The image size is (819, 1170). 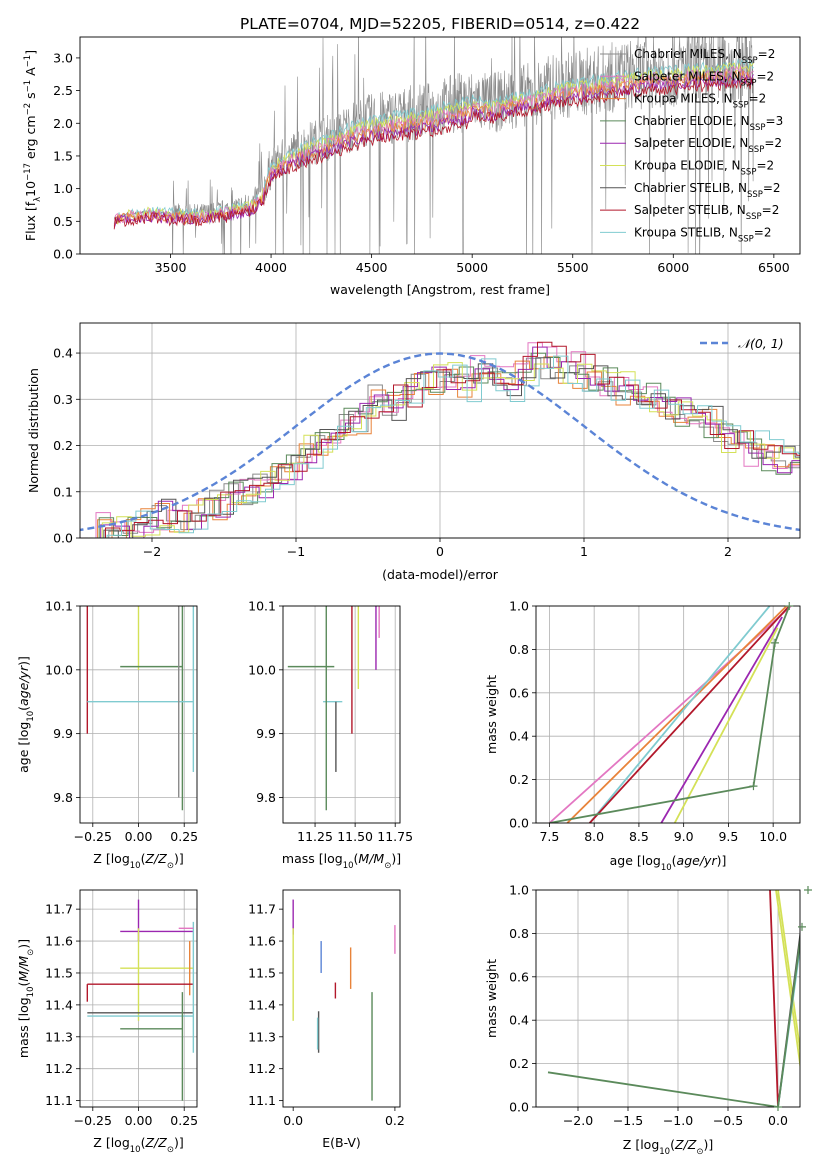 I want to click on x-tick-label: 0, so click(x=440, y=551).